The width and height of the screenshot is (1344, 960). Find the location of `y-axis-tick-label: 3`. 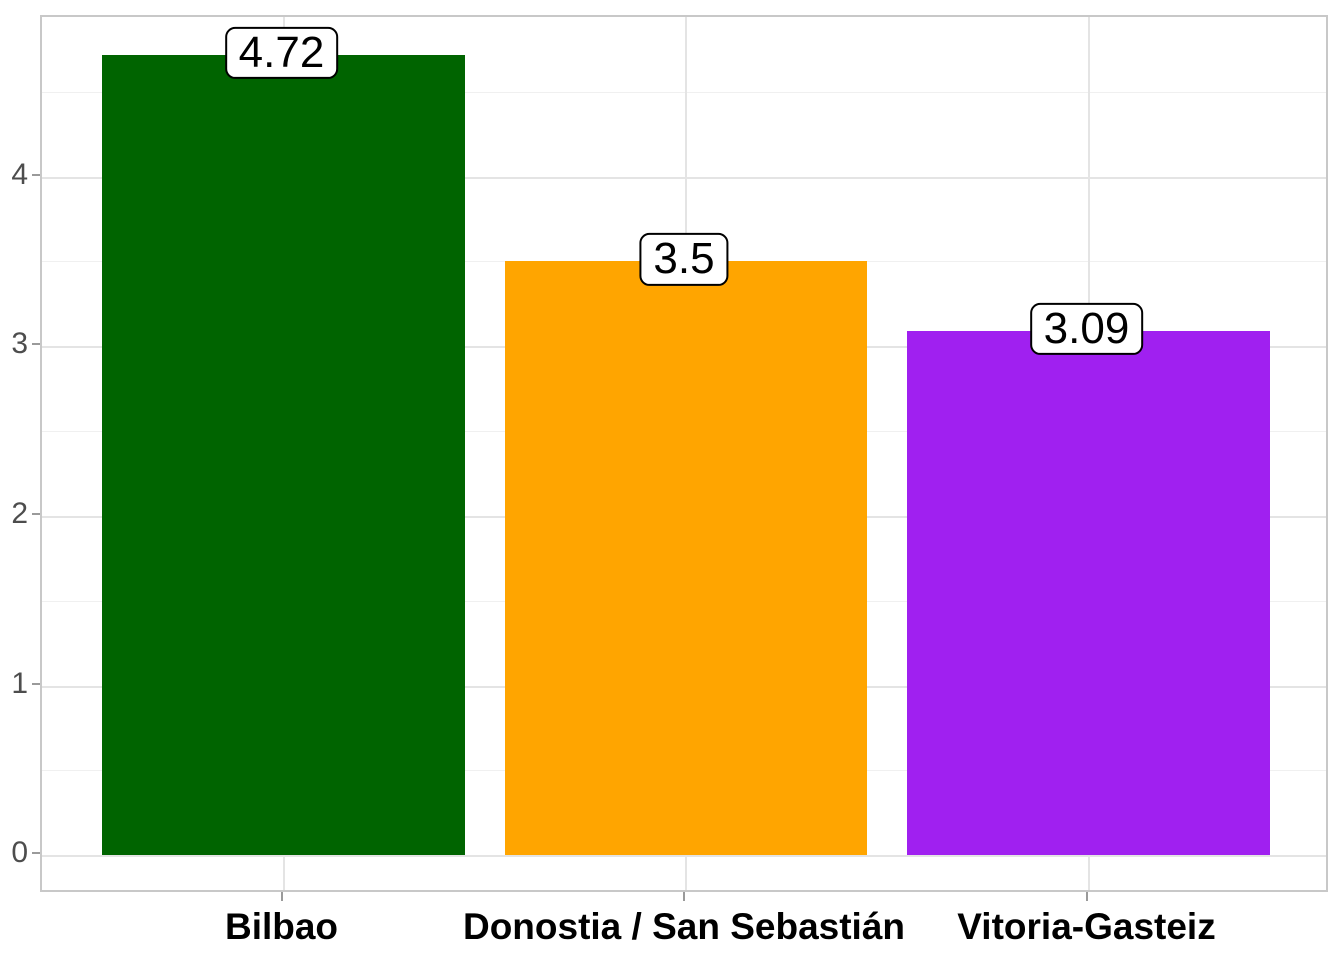

y-axis-tick-label: 3 is located at coordinates (19, 344).